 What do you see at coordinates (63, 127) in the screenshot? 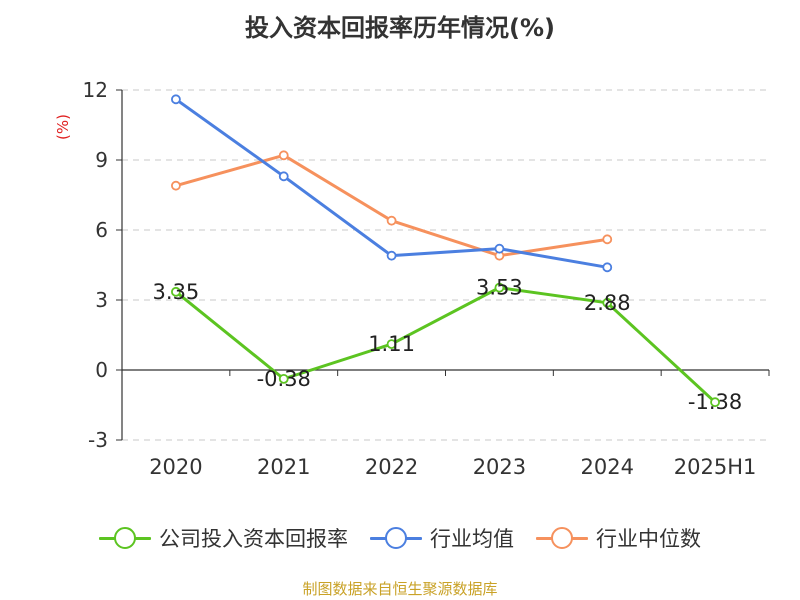
I see `y-axis-label: (%)` at bounding box center [63, 127].